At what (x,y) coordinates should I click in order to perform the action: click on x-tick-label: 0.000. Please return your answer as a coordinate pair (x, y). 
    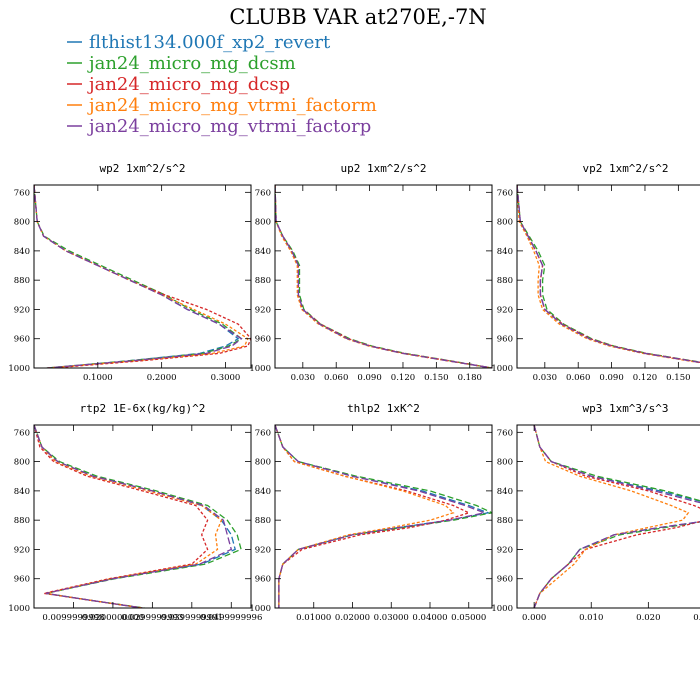
    Looking at the image, I should click on (534, 618).